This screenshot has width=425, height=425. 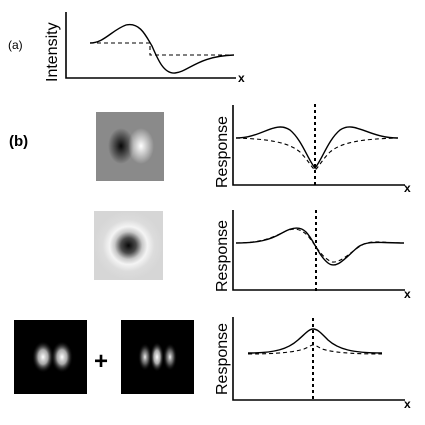 I want to click on filter-energy-odd, so click(x=157, y=357).